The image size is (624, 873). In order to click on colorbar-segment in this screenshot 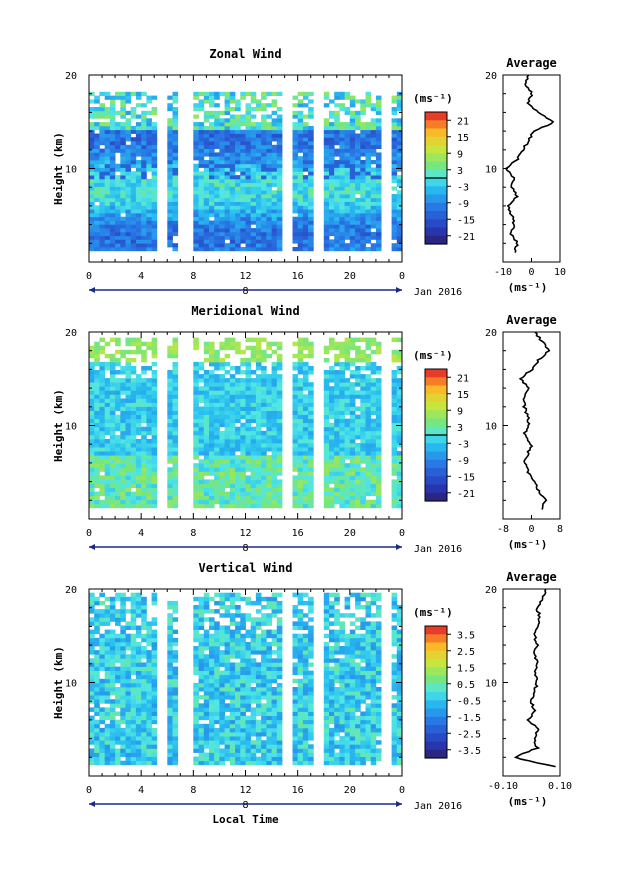, I will do `click(436, 133)`.